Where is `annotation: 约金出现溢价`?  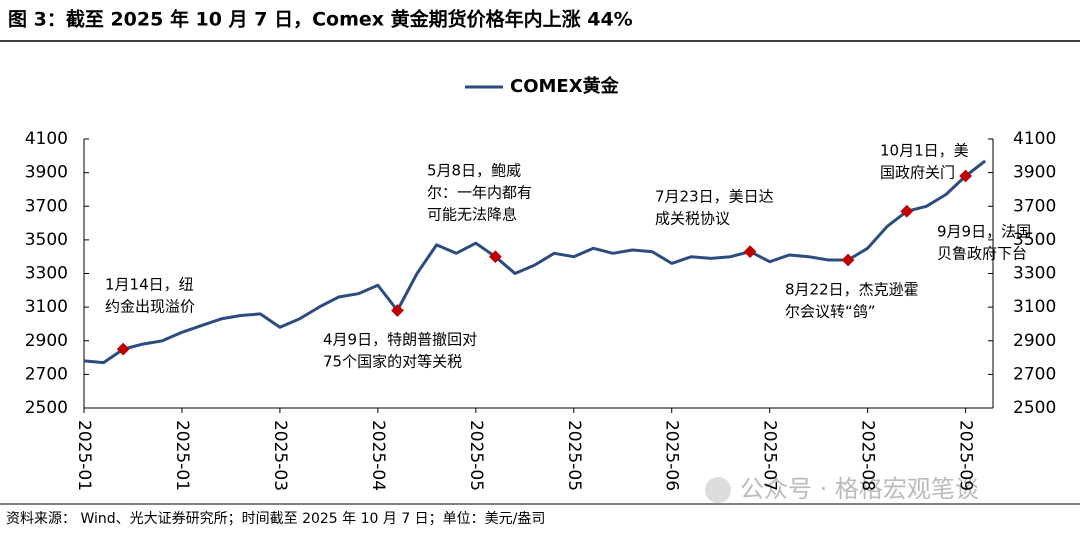
annotation: 约金出现溢价 is located at coordinates (150, 307).